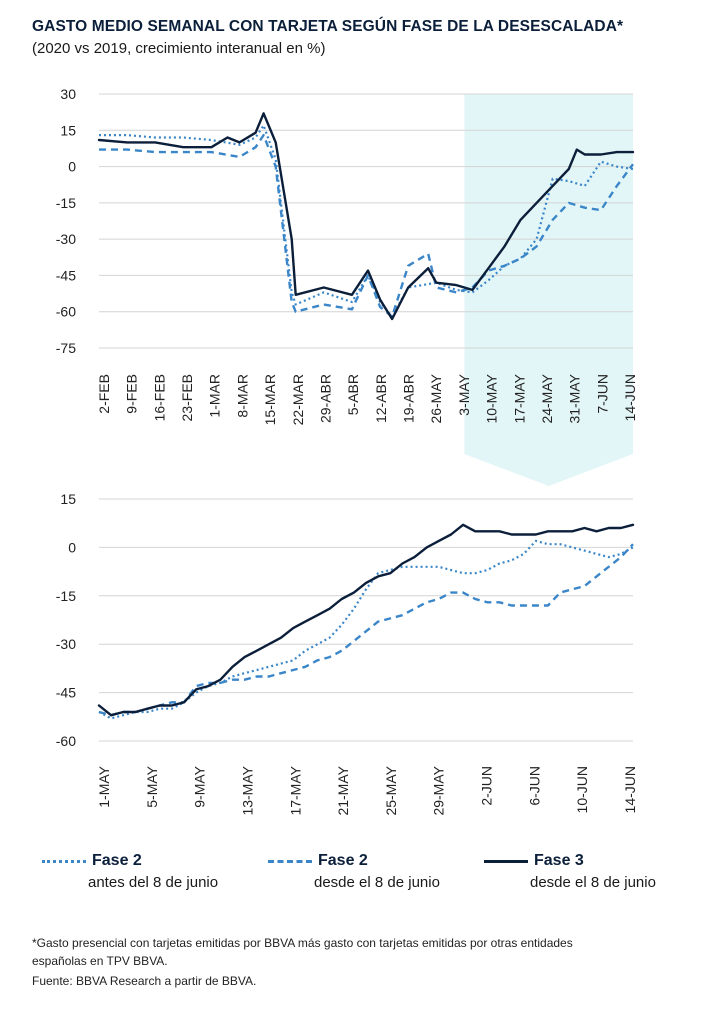  What do you see at coordinates (353, 394) in the screenshot?
I see `x-tick-label: 5-ABR` at bounding box center [353, 394].